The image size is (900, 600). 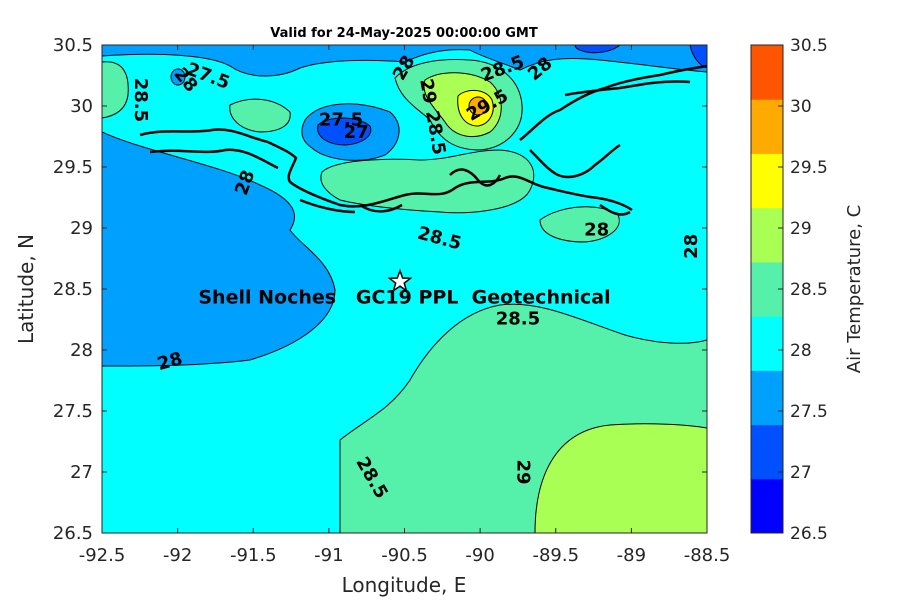 I want to click on y-tick-label: 29, so click(x=81, y=228).